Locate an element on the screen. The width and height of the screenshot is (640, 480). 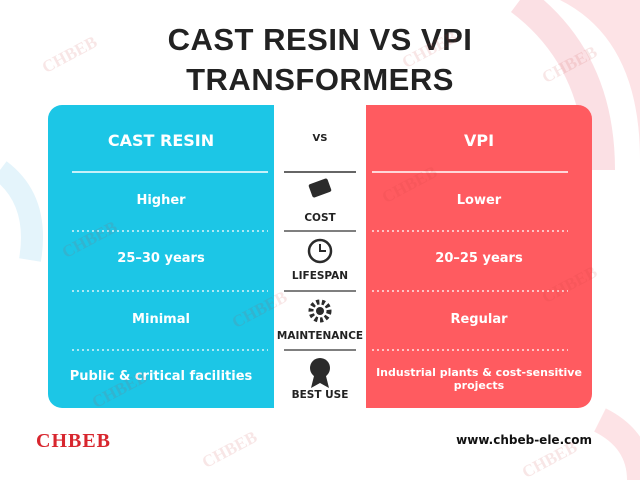
aspect-label: LIFESPAN is located at coordinates (320, 276).